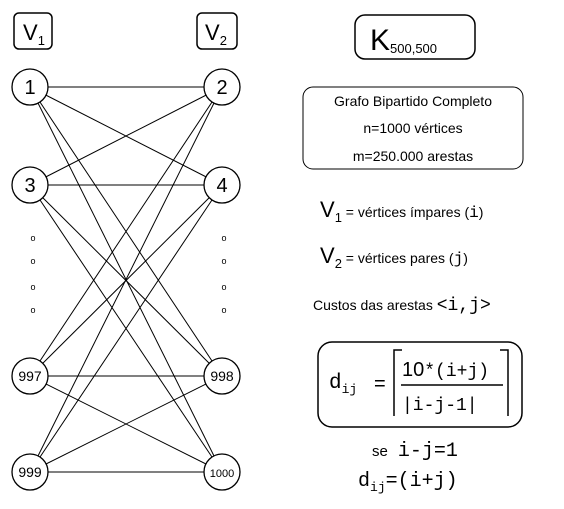 The height and width of the screenshot is (509, 564). I want to click on v1-header-label: V1, so click(34, 34).